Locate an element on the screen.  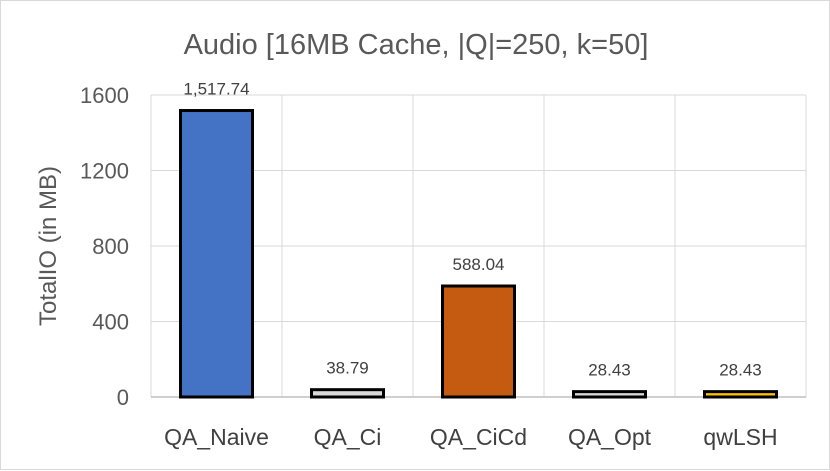
y-tick-label: 400 is located at coordinates (110, 322).